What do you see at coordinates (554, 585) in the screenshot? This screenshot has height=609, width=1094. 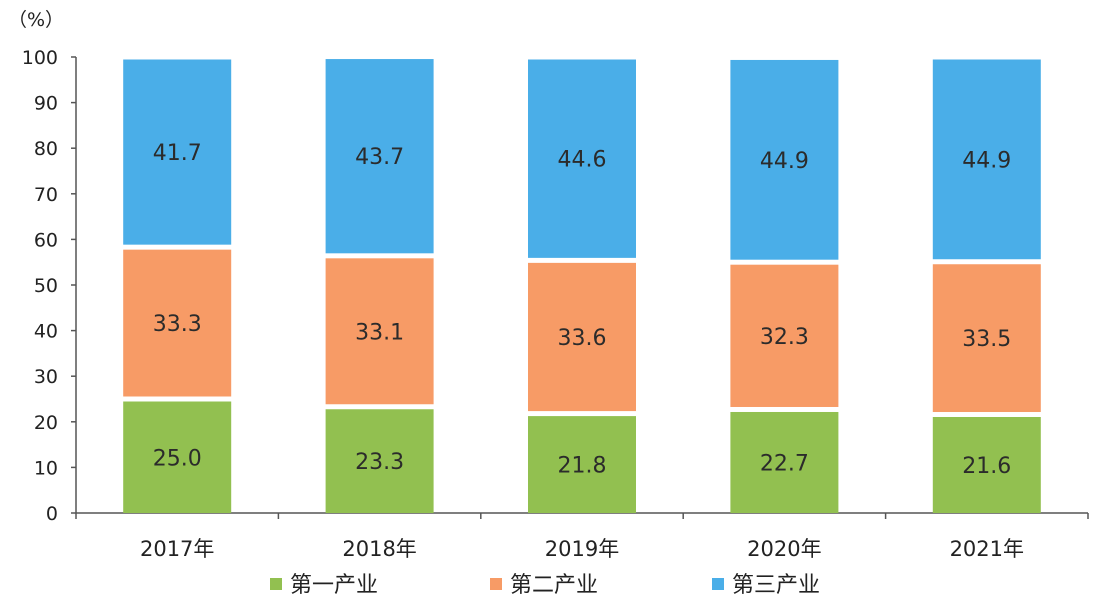 I see `legend-label: 第二产业` at bounding box center [554, 585].